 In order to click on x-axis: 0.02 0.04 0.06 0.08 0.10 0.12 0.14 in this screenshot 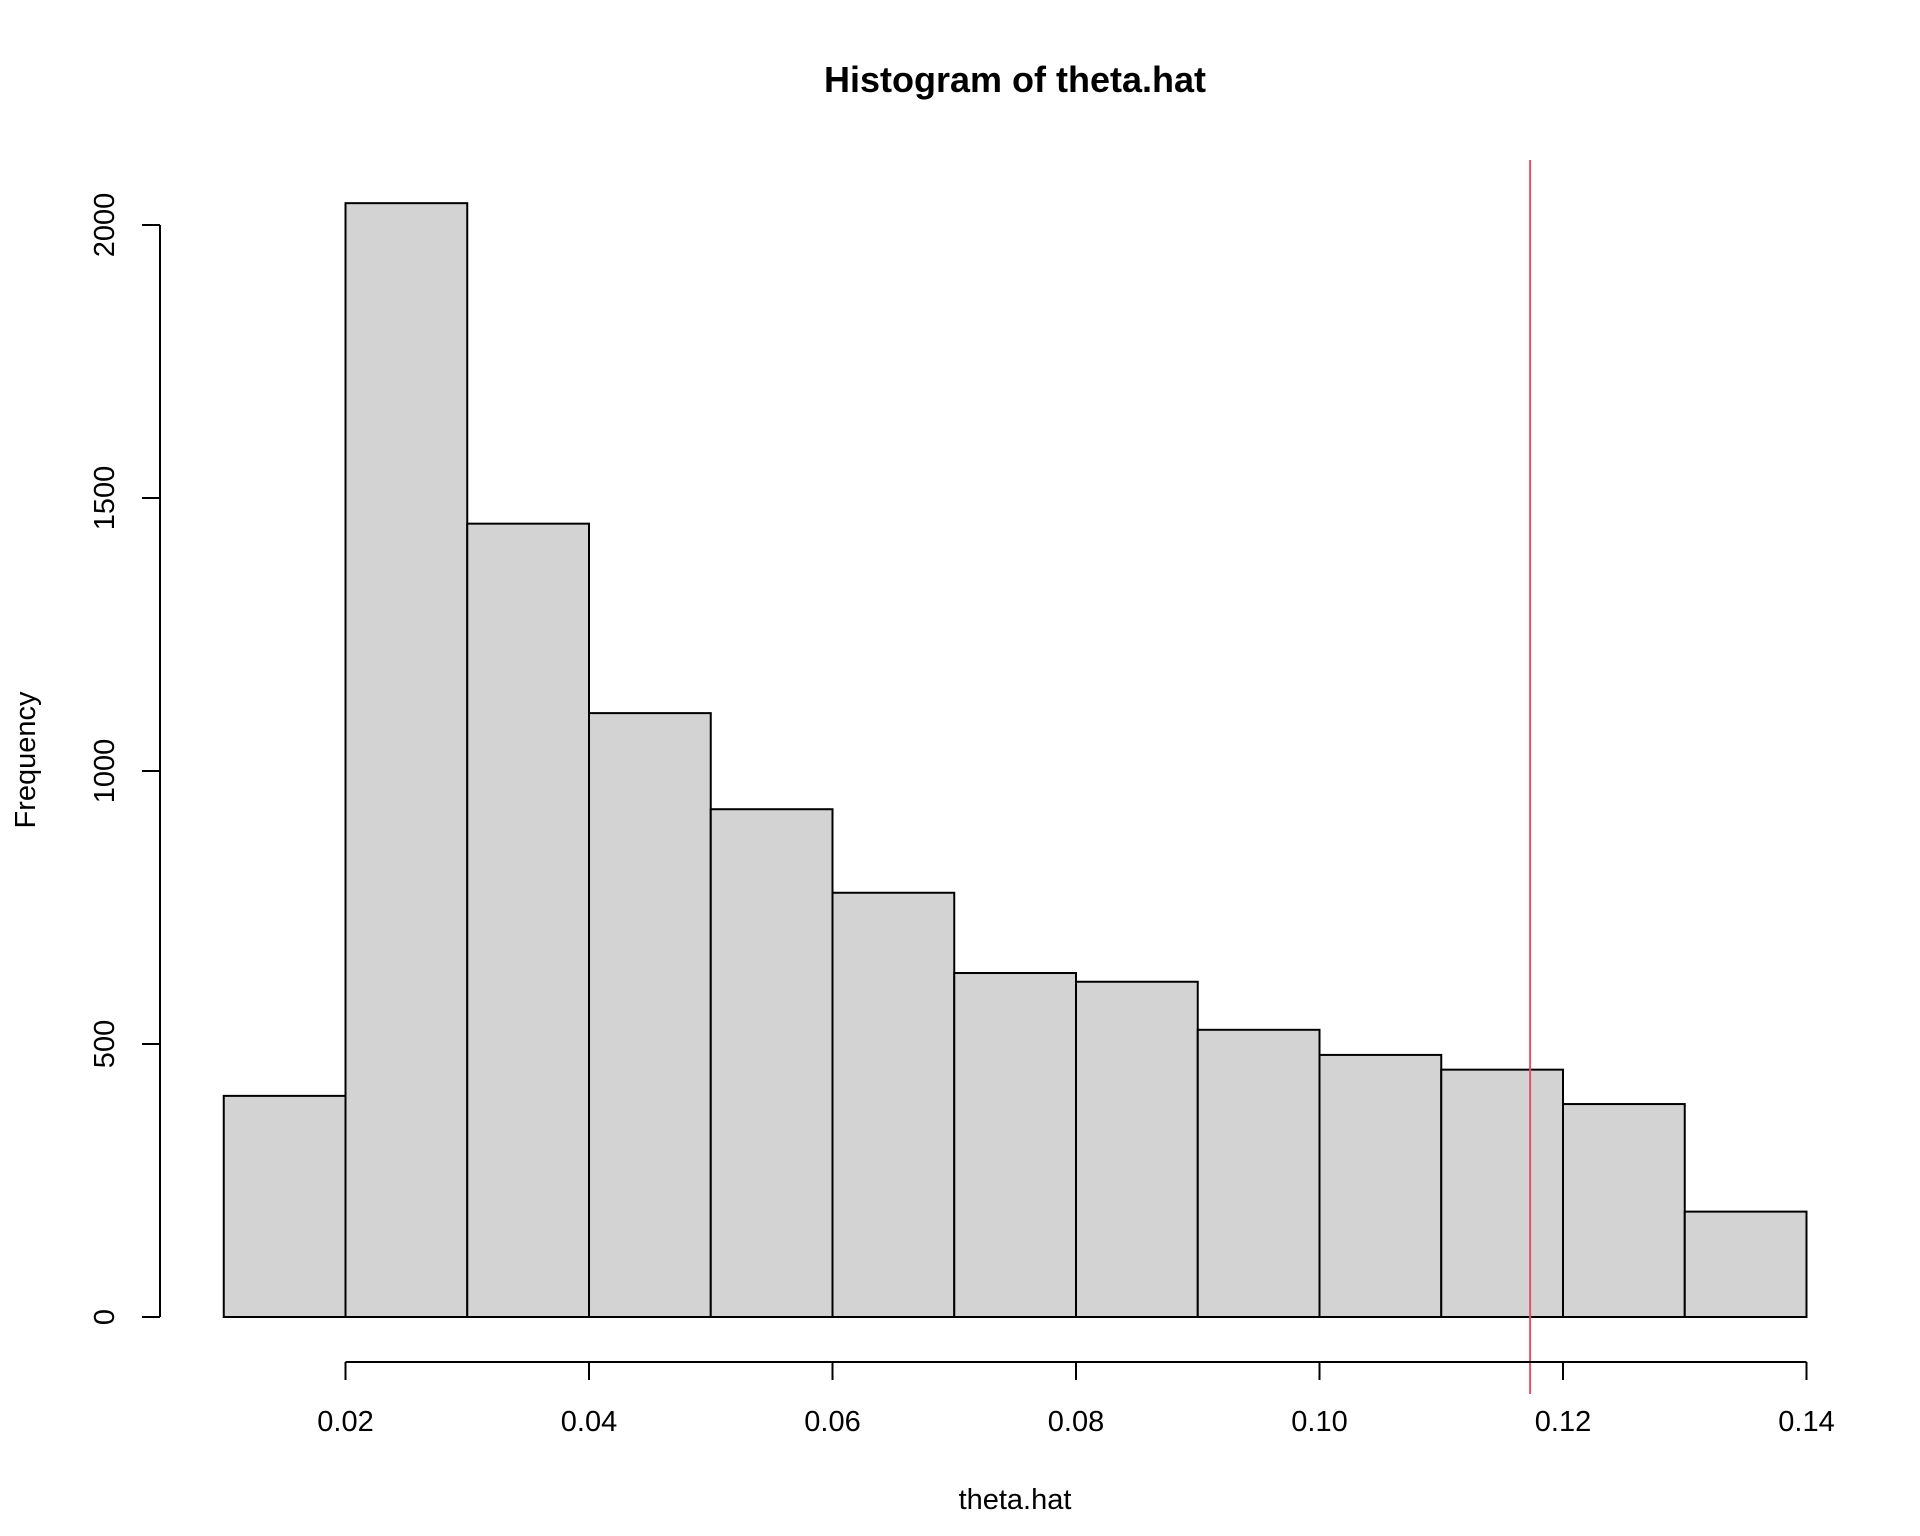, I will do `click(1076, 1399)`.